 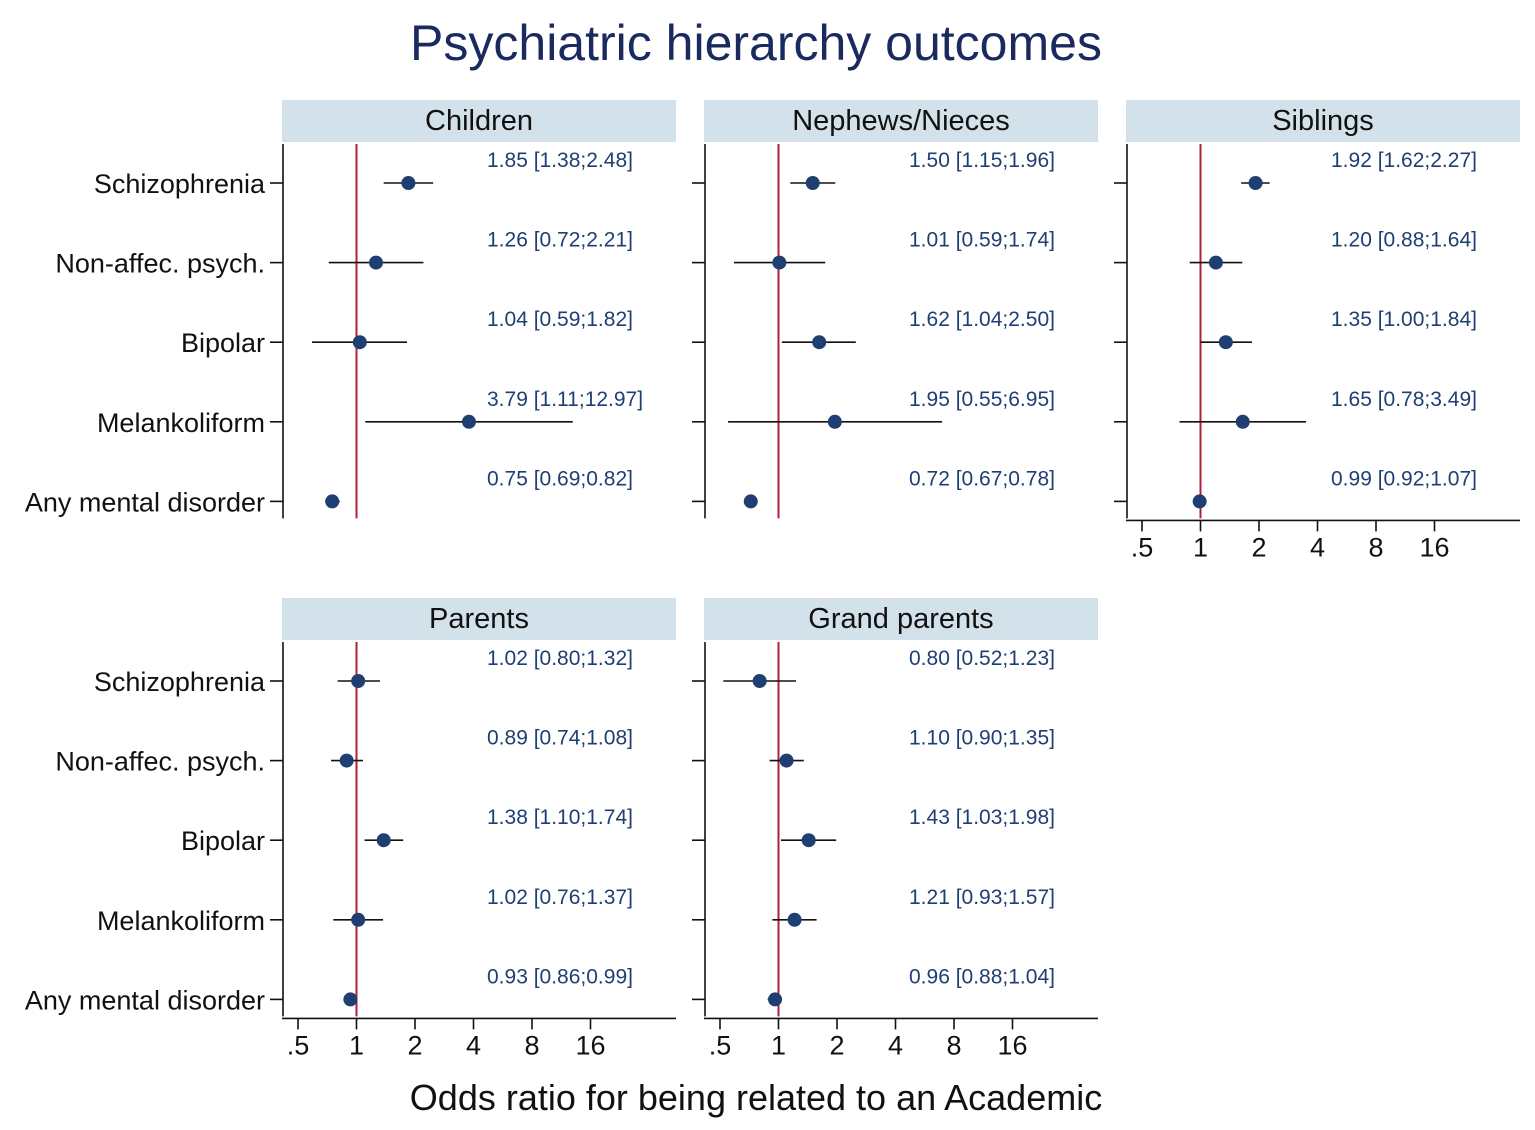 I want to click on value-label-any-mental-disorder: 0.93 [0.86;0.99], so click(x=560, y=976).